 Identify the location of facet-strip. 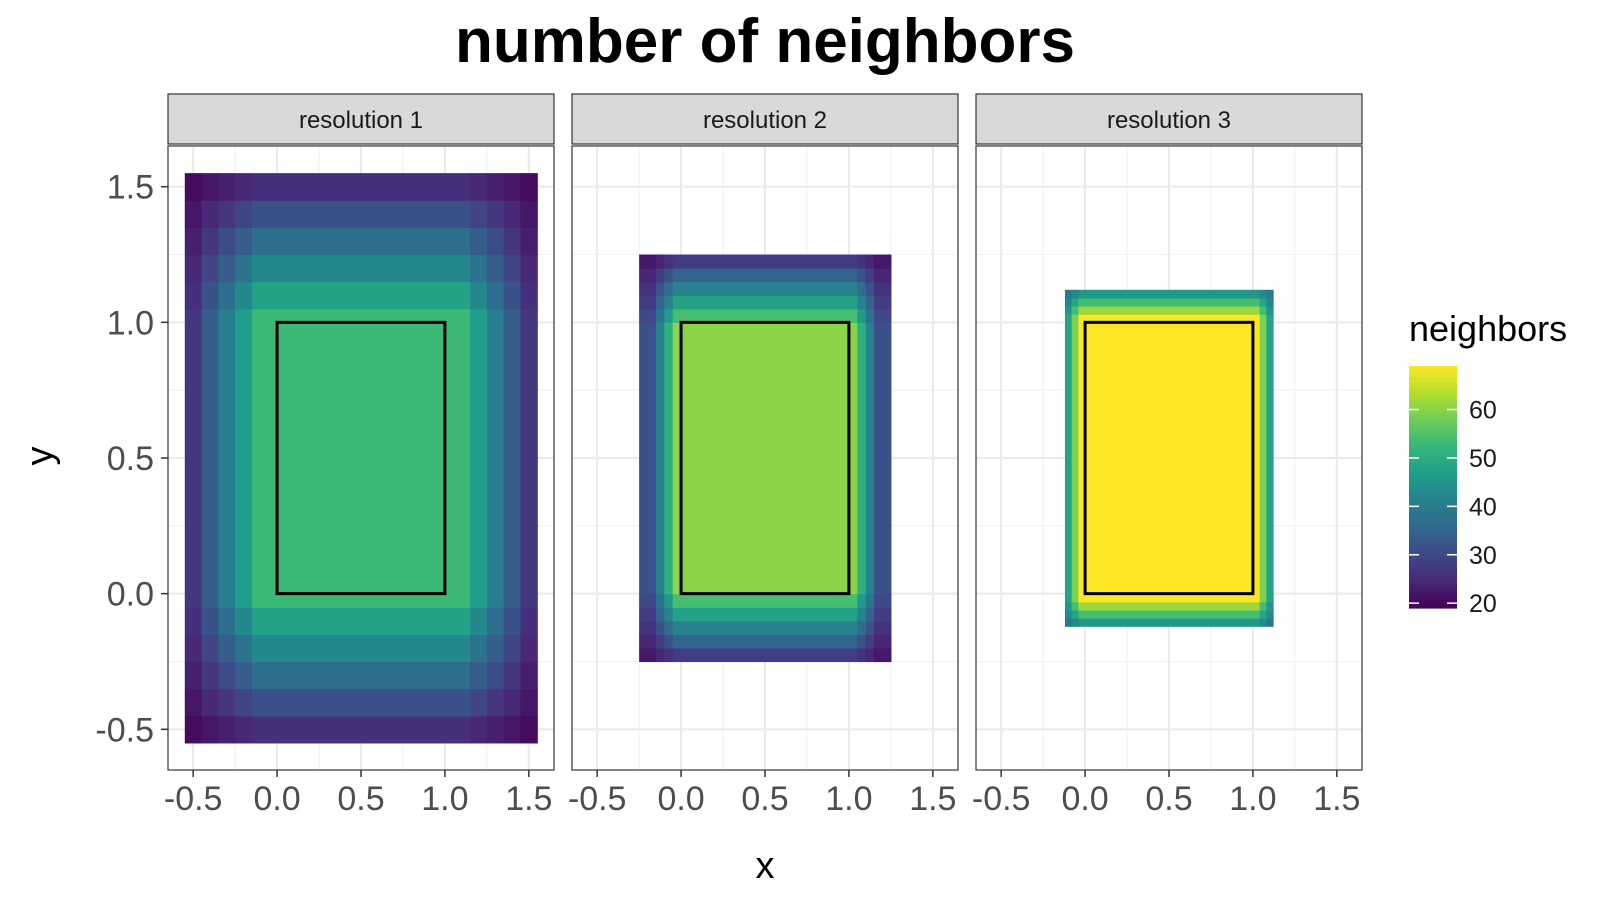
(1169, 119).